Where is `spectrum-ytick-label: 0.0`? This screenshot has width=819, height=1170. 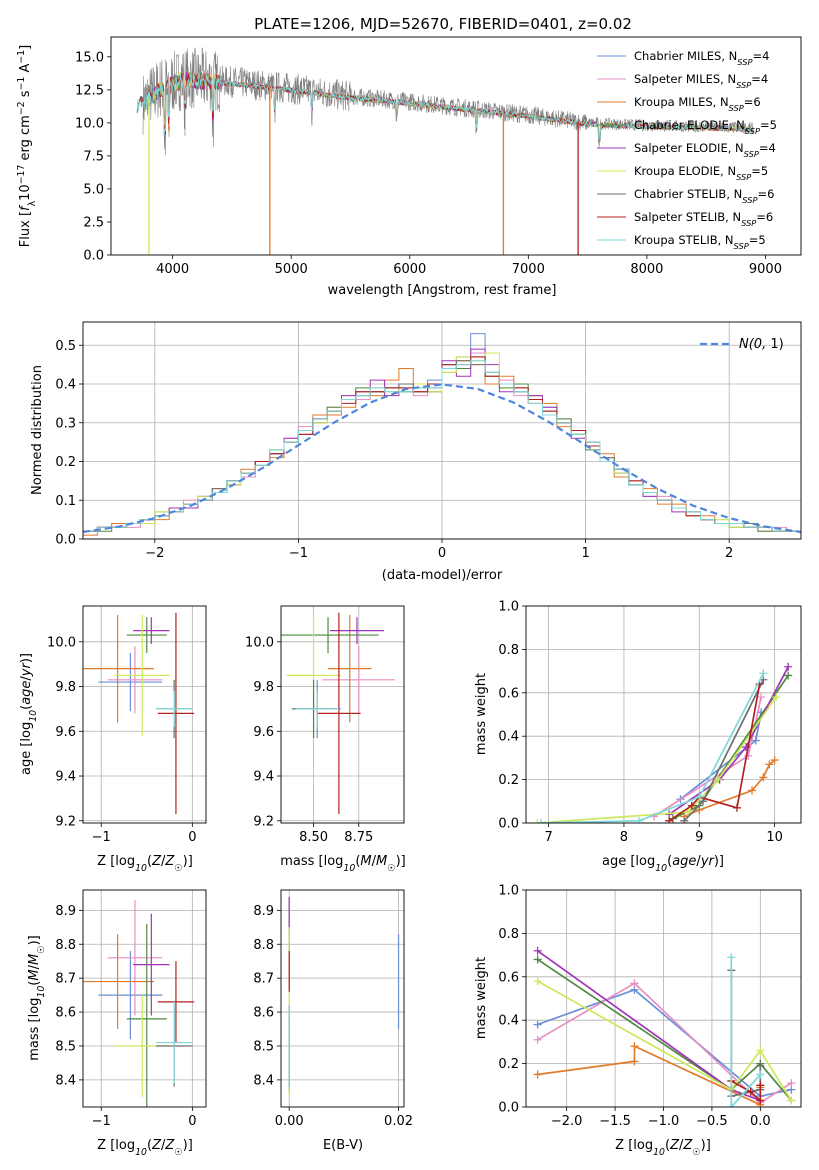
spectrum-ytick-label: 0.0 is located at coordinates (93, 256).